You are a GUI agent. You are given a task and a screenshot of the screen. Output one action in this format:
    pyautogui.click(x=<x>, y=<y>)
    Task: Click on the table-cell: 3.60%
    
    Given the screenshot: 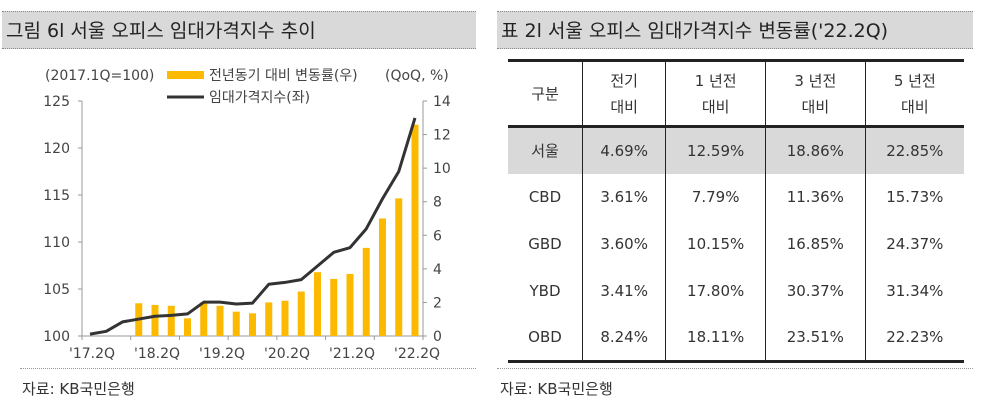 What is the action you would take?
    pyautogui.click(x=623, y=244)
    